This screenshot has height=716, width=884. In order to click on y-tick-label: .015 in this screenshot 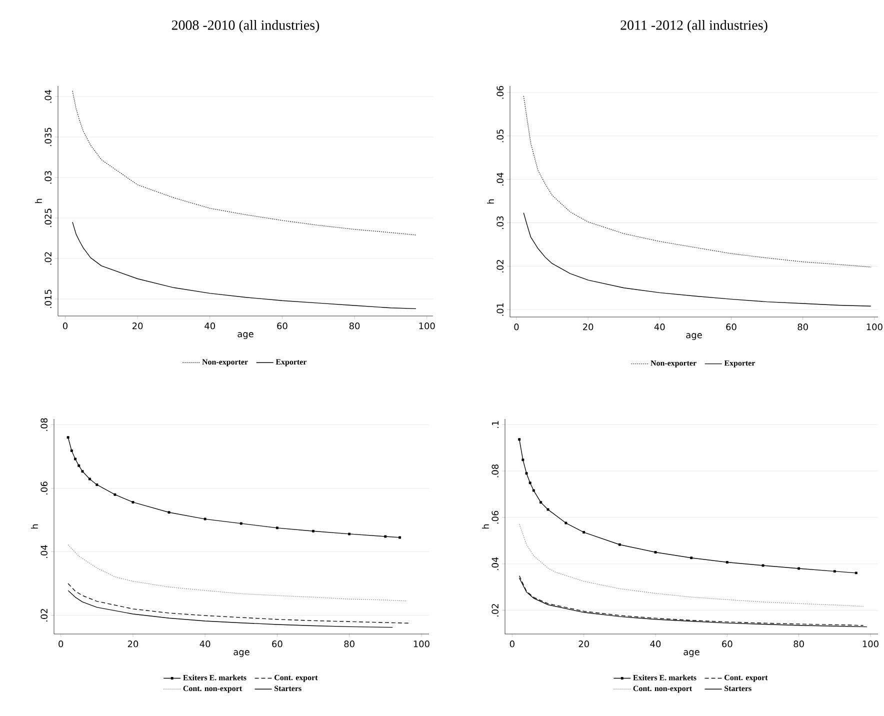, I will do `click(48, 299)`.